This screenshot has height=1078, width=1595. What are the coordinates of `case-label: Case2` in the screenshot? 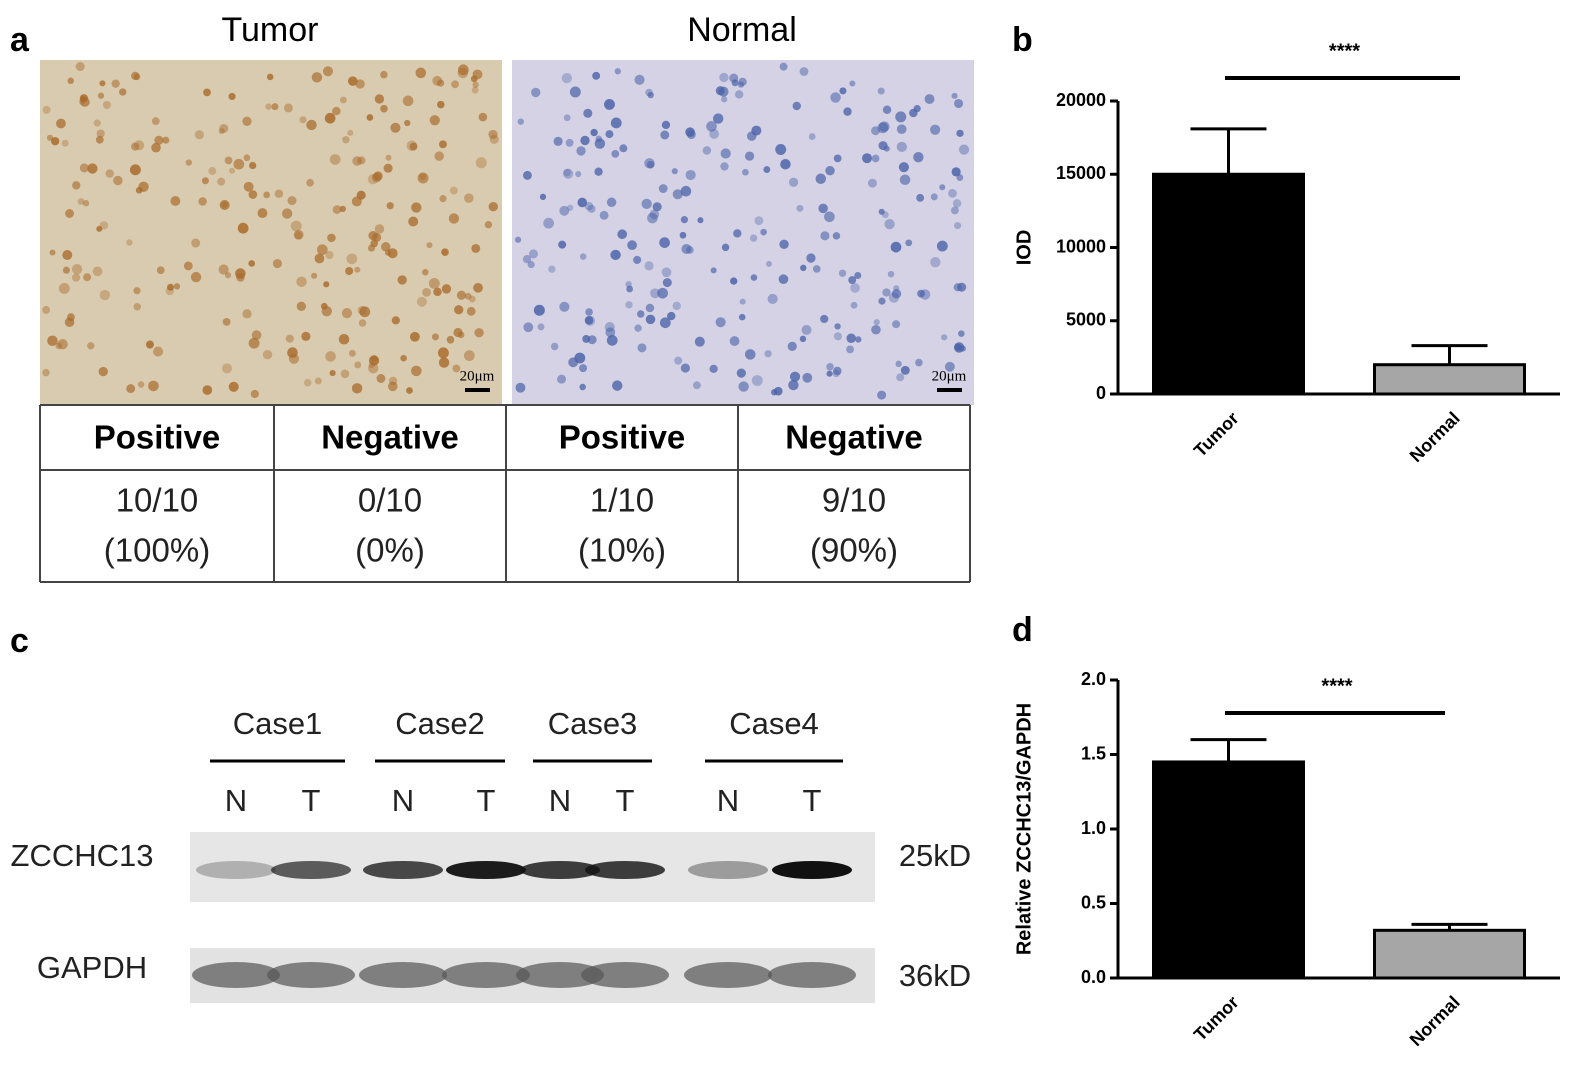 It's located at (440, 723).